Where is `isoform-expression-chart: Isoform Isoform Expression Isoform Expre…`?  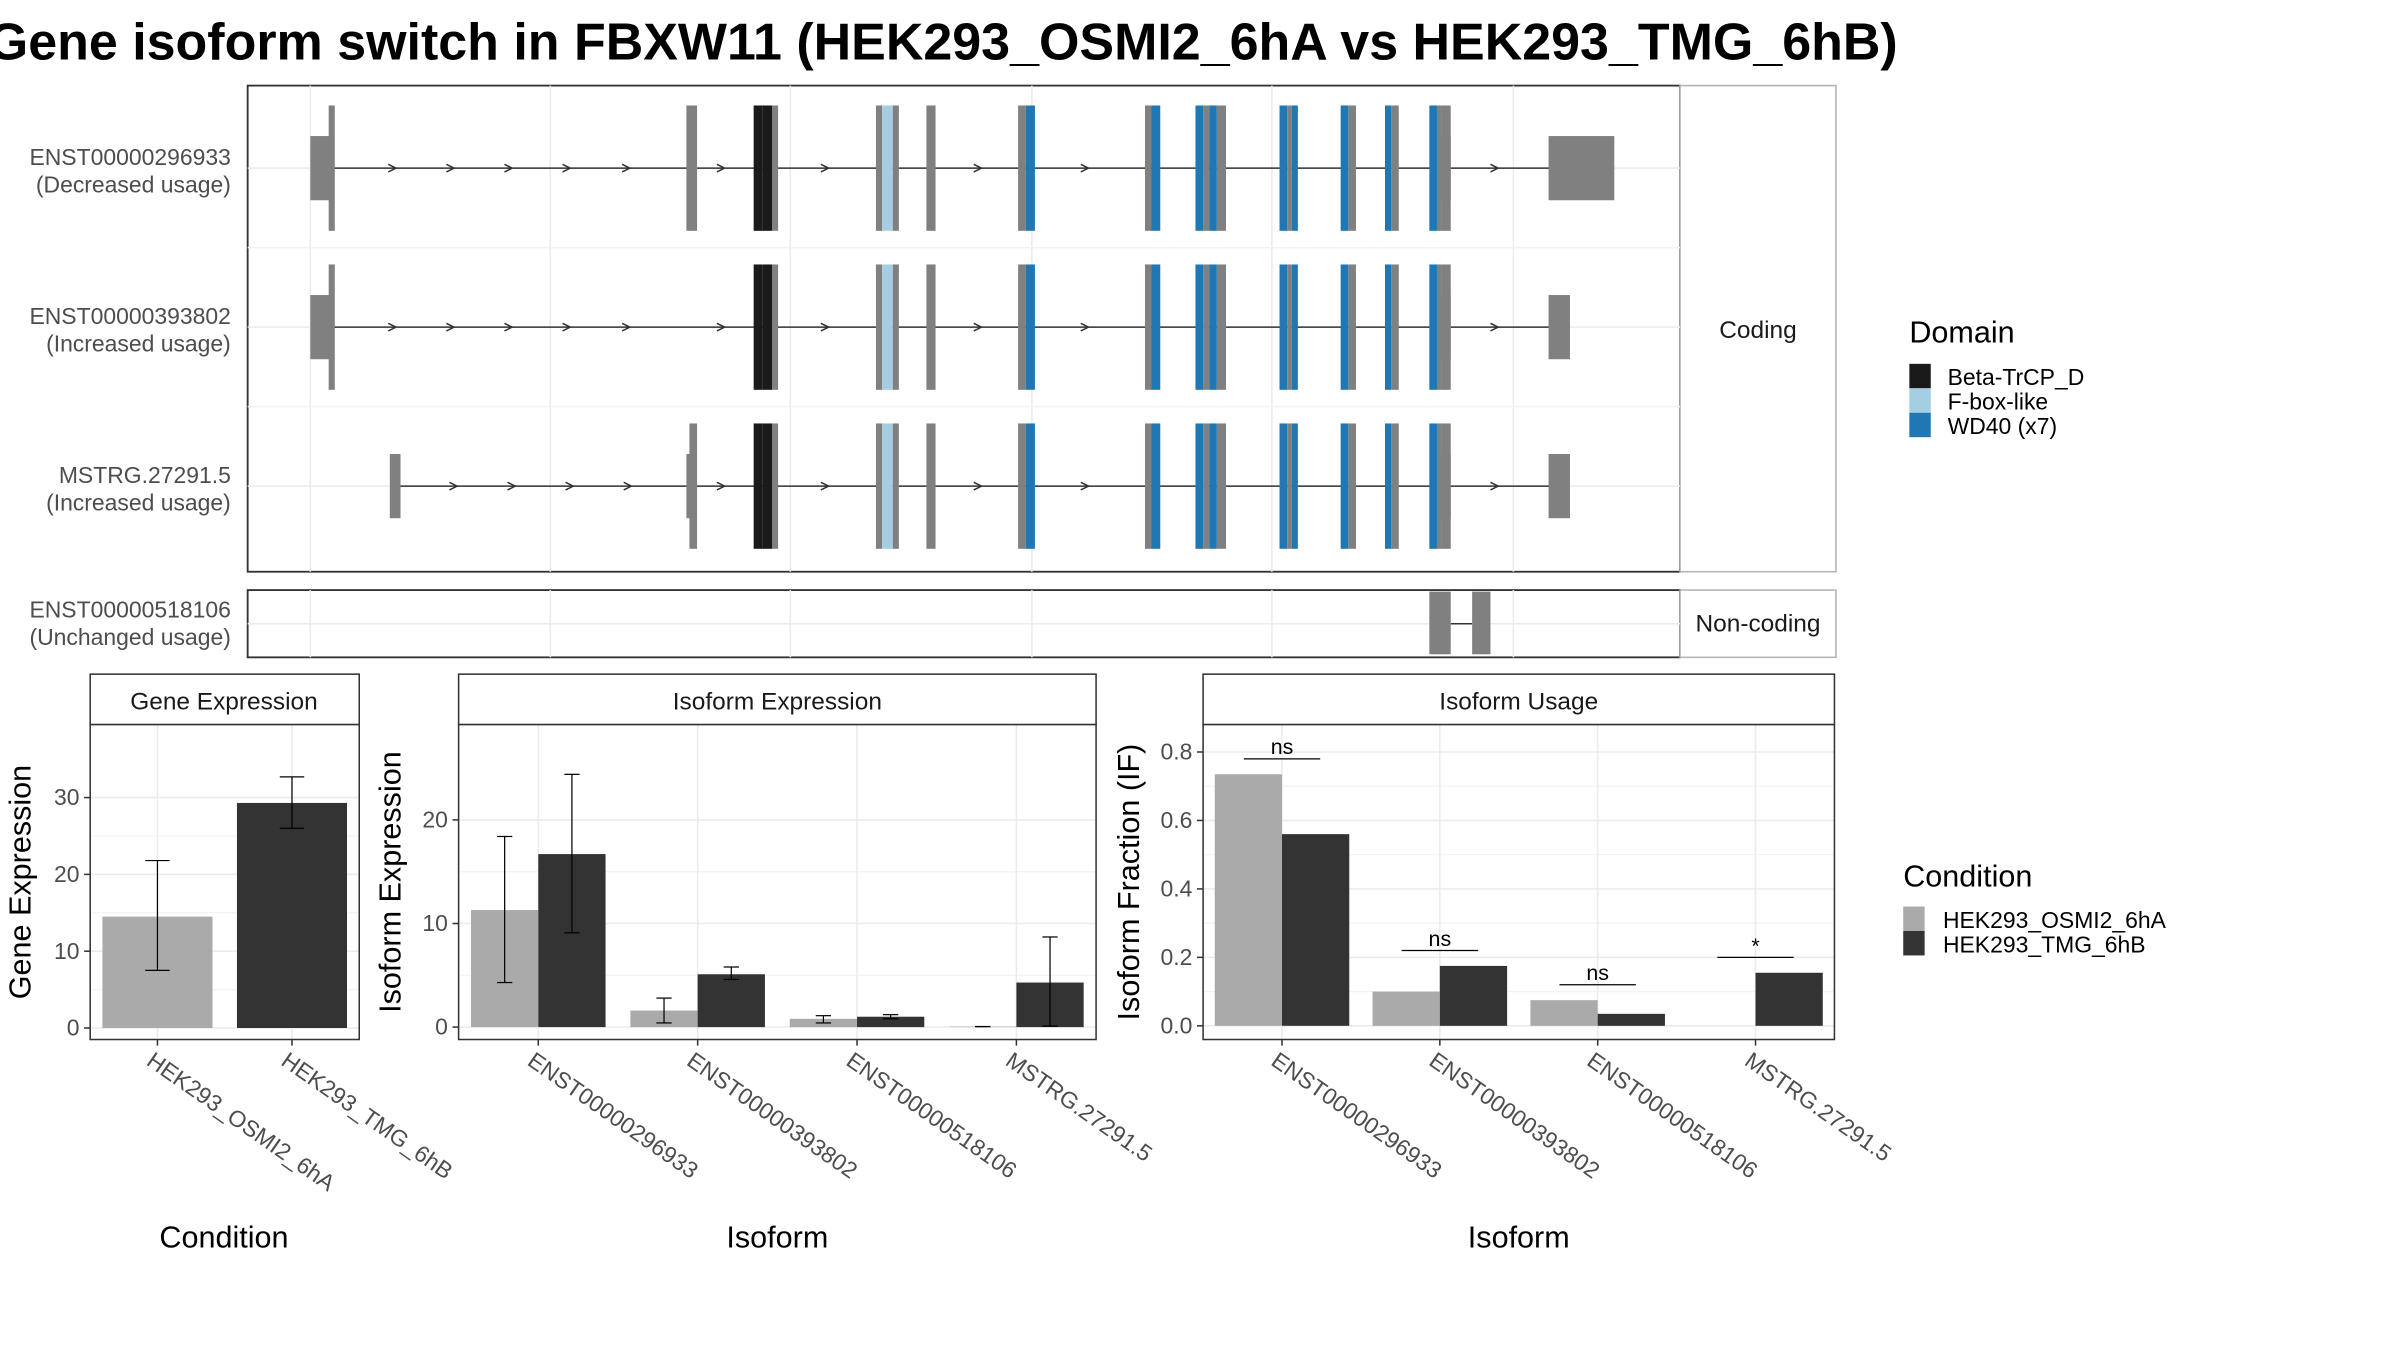
isoform-expression-chart: Isoform Isoform Expression Isoform Expre… is located at coordinates (765, 963).